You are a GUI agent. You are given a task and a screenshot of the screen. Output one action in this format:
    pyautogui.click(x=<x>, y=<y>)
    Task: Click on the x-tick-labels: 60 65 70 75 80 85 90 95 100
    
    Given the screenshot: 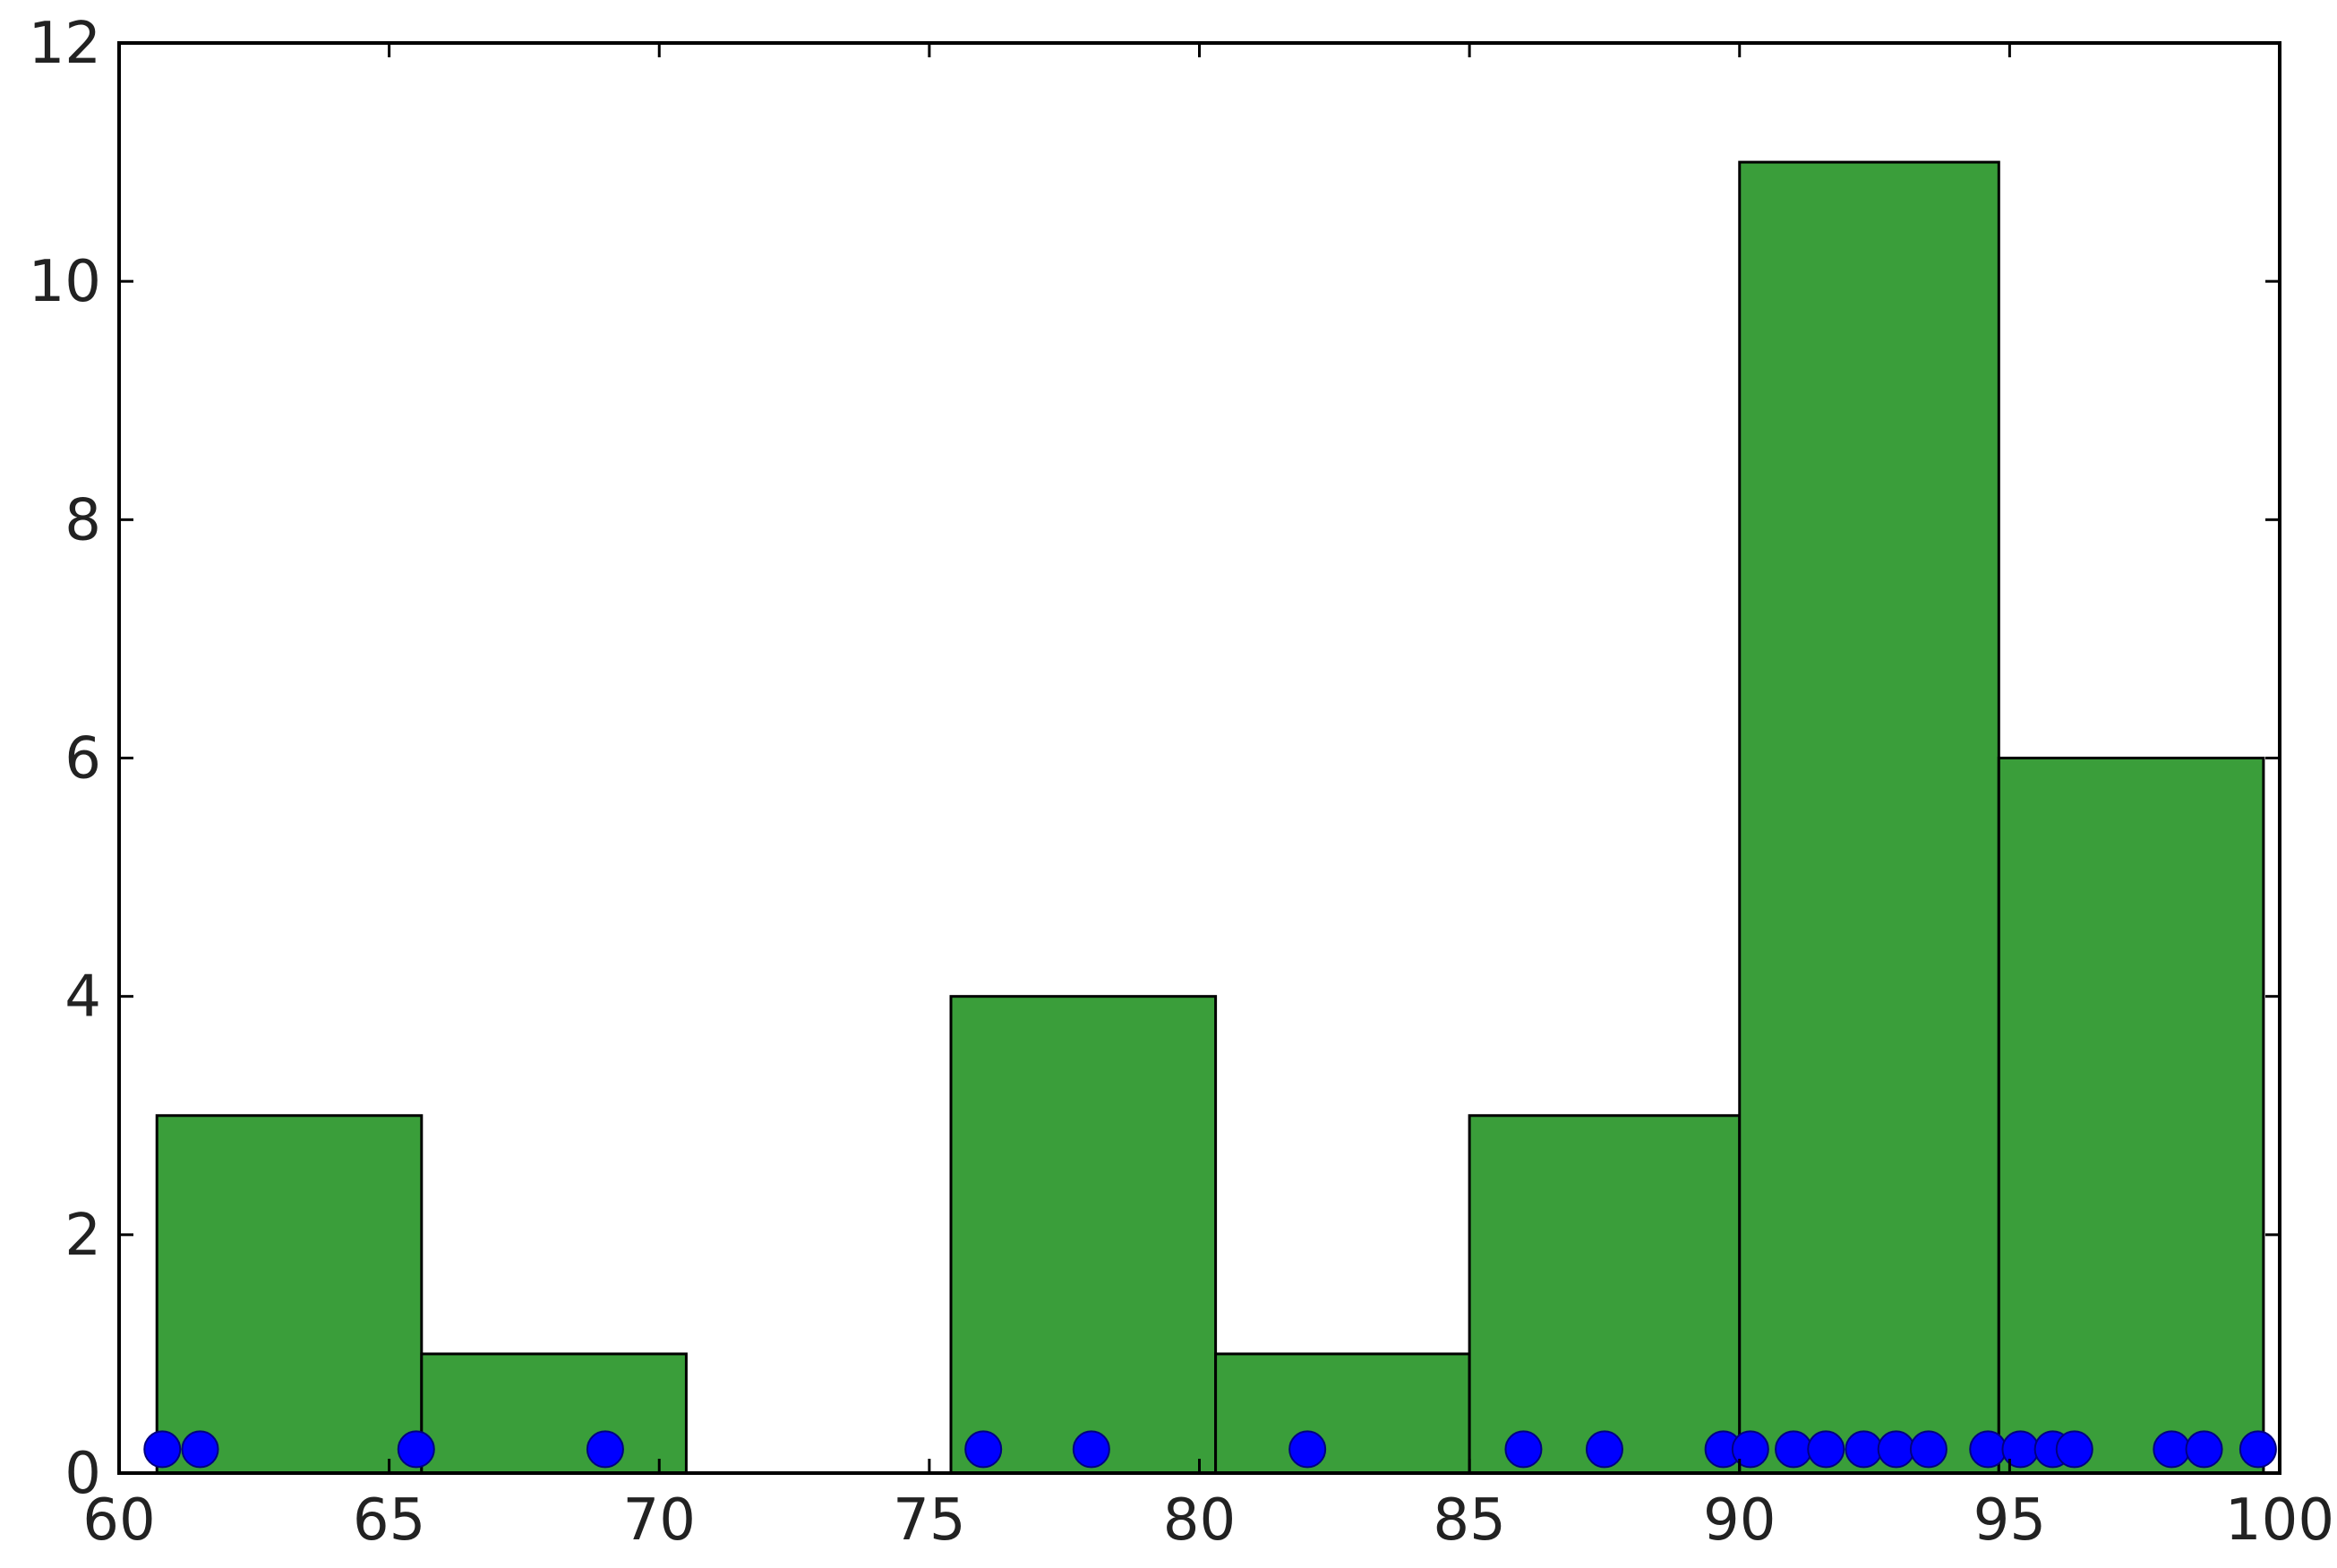 What is the action you would take?
    pyautogui.click(x=1208, y=1520)
    